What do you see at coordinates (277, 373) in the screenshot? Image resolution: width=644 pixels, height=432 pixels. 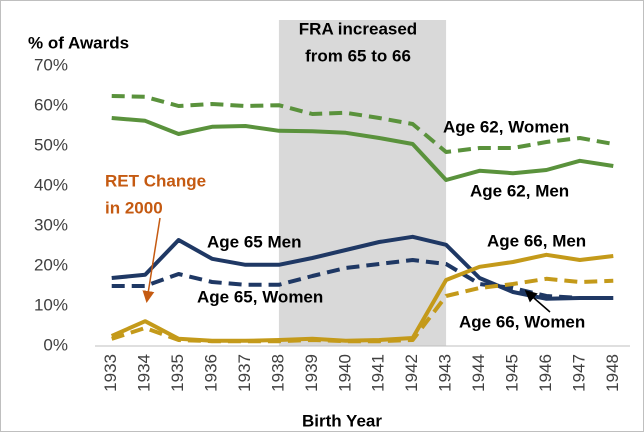 I see `x-tick-label: 1938` at bounding box center [277, 373].